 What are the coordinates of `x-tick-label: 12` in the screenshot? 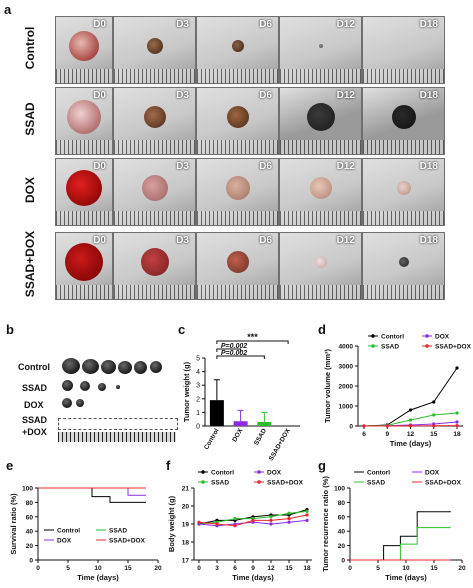 It's located at (411, 434).